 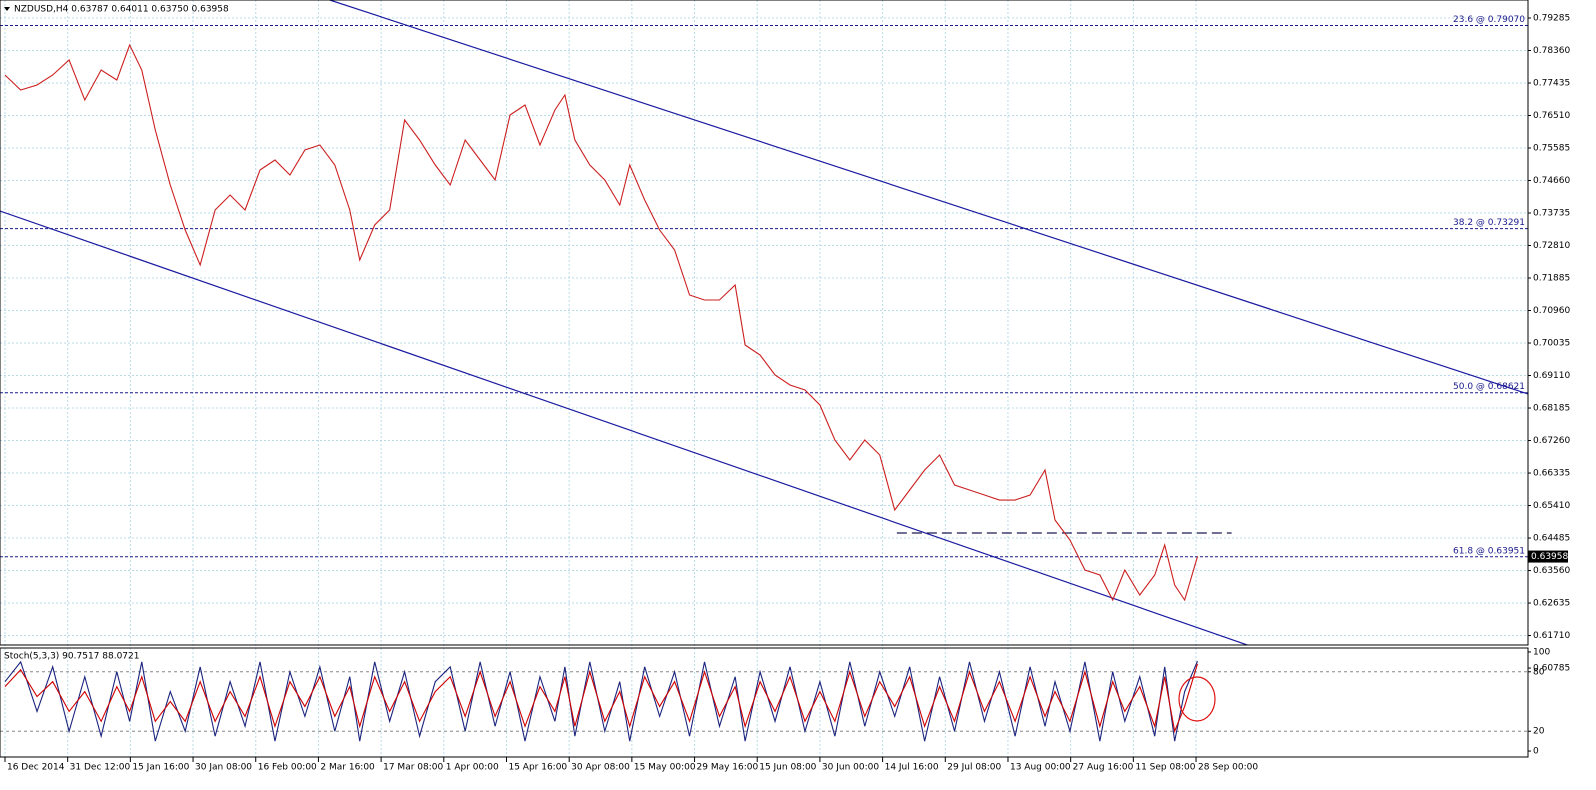 What do you see at coordinates (1489, 387) in the screenshot?
I see `fib-label: 50.0 @ 0.68621` at bounding box center [1489, 387].